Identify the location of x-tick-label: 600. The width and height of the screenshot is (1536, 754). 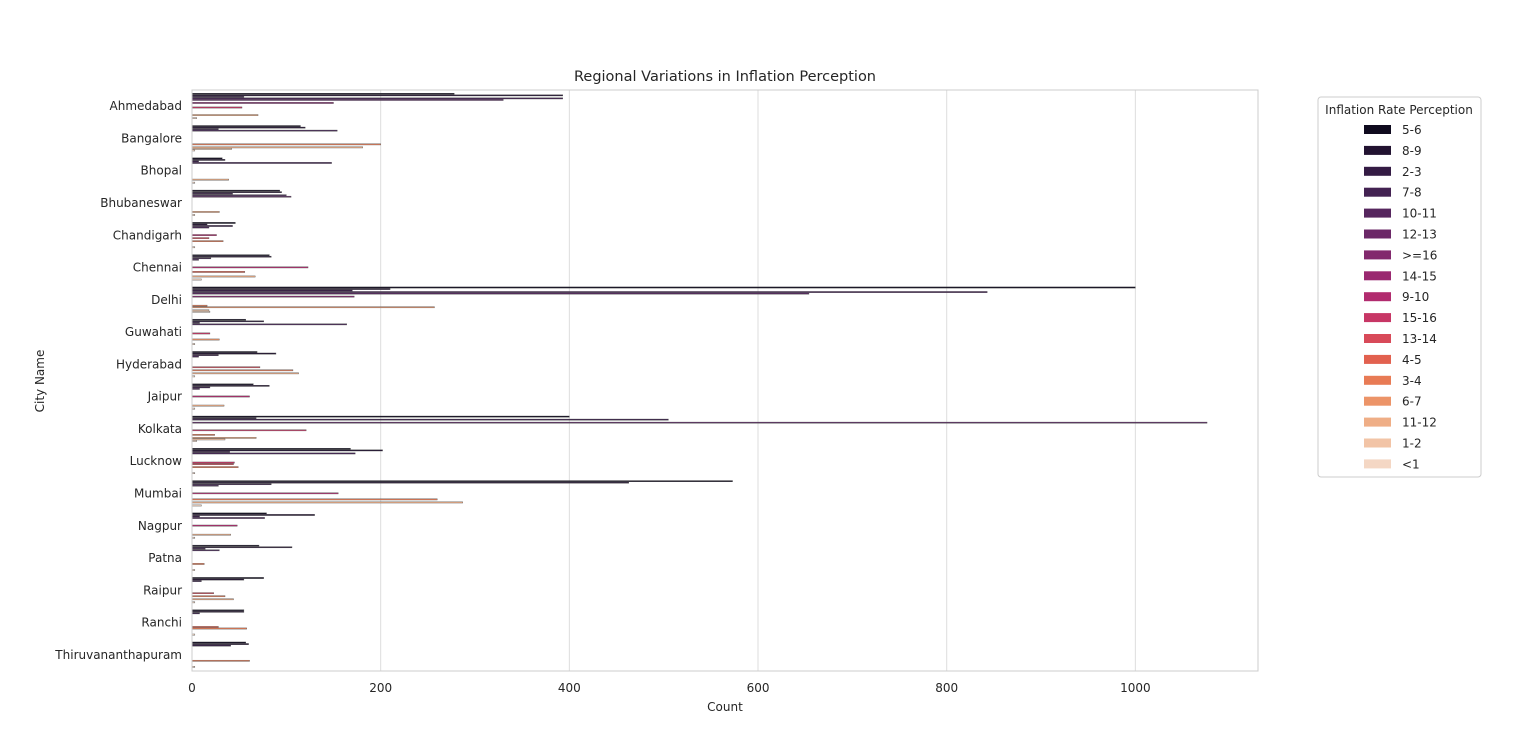
(758, 688).